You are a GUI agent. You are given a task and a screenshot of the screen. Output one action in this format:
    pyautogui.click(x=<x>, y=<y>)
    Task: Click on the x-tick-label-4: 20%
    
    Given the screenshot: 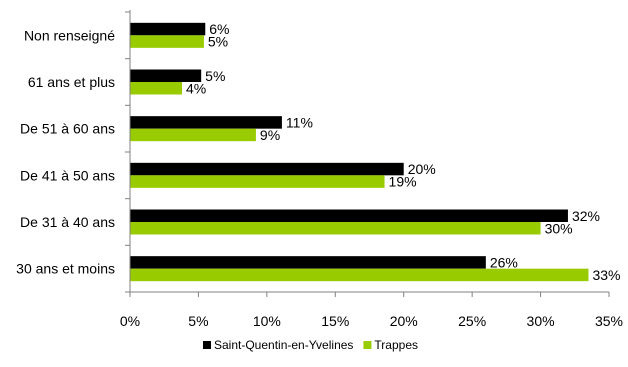 What is the action you would take?
    pyautogui.click(x=404, y=321)
    